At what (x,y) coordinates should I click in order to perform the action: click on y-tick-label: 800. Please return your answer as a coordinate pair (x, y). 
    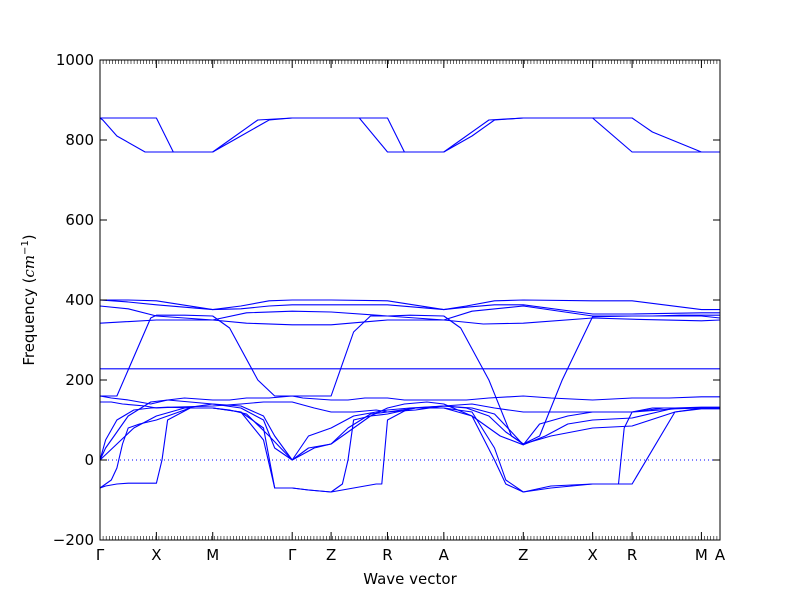
    Looking at the image, I should click on (79, 140).